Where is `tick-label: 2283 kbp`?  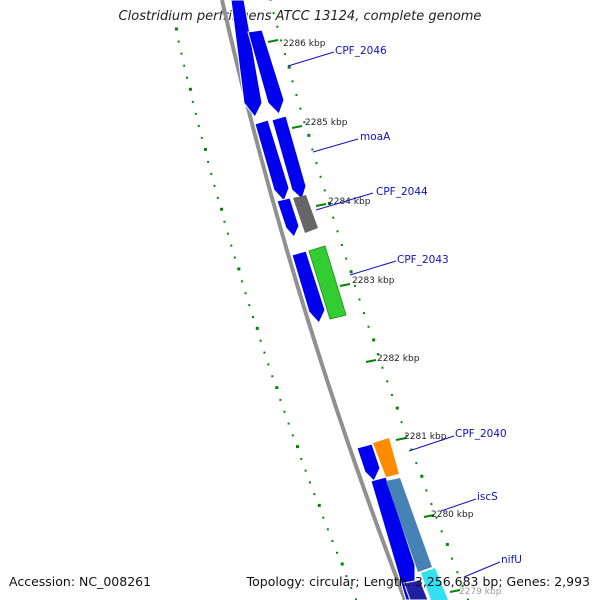
tick-label: 2283 kbp is located at coordinates (373, 281).